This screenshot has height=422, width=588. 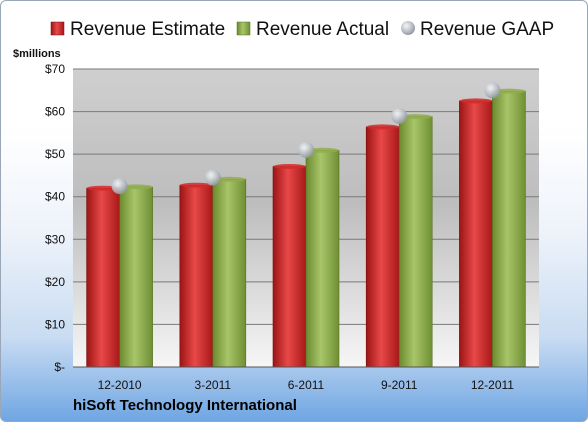 I want to click on y-tick-label: $50, so click(x=55, y=154).